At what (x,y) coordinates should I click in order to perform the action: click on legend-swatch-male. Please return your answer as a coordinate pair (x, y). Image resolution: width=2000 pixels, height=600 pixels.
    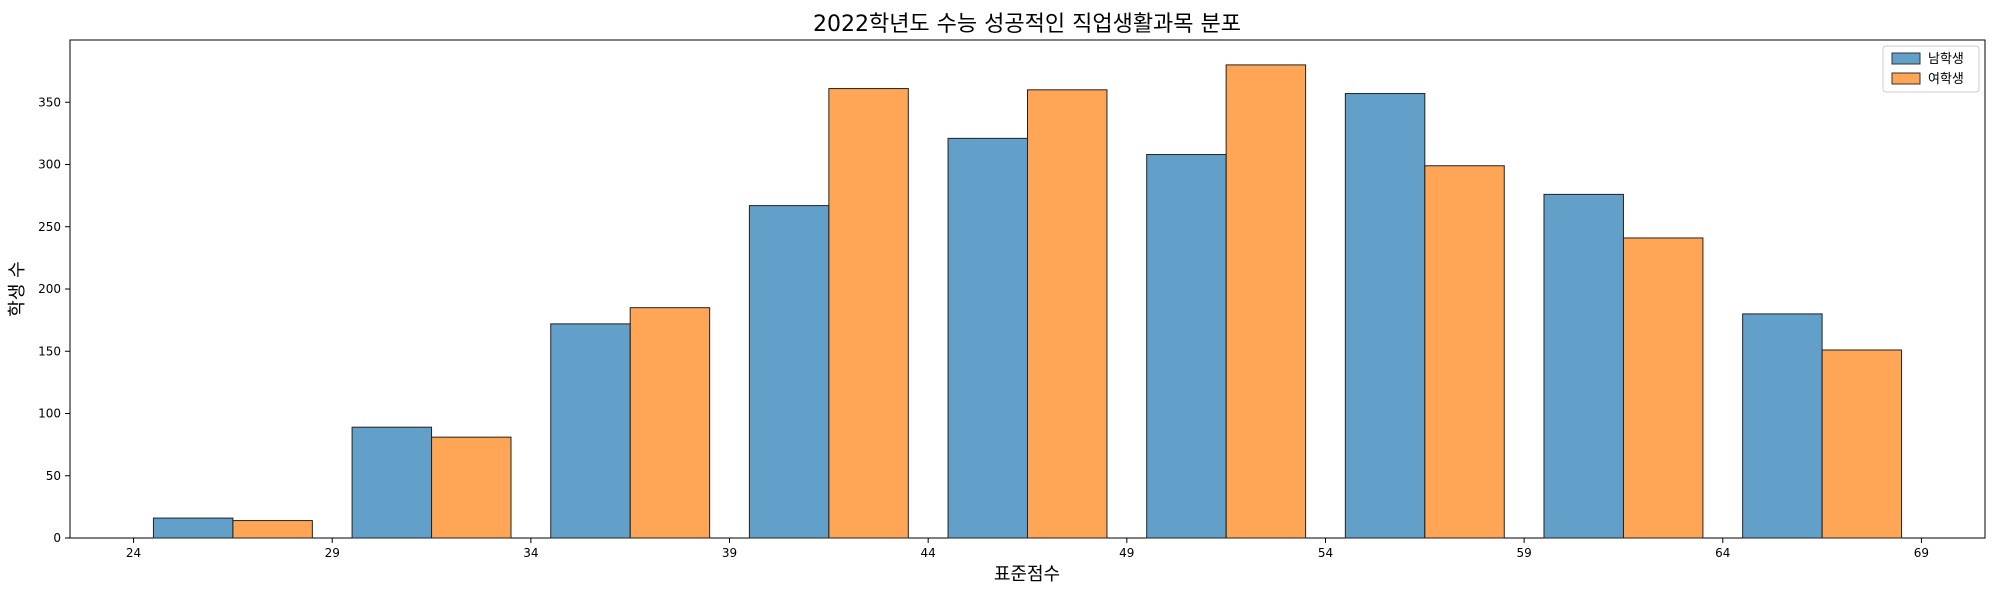
    Looking at the image, I should click on (1906, 58).